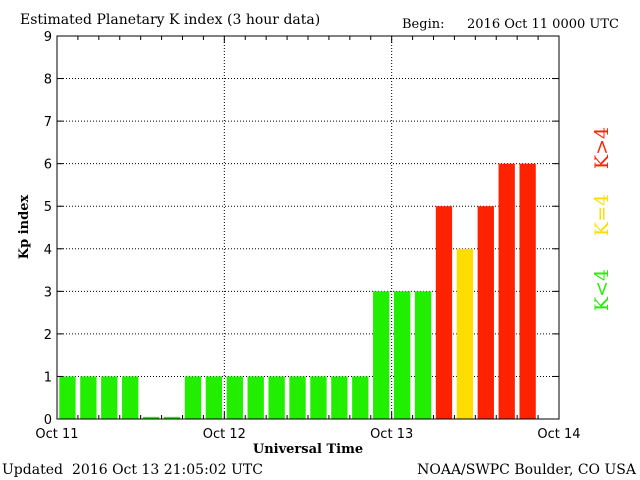 This screenshot has height=480, width=640. I want to click on updated-label: Updated, so click(32, 470).